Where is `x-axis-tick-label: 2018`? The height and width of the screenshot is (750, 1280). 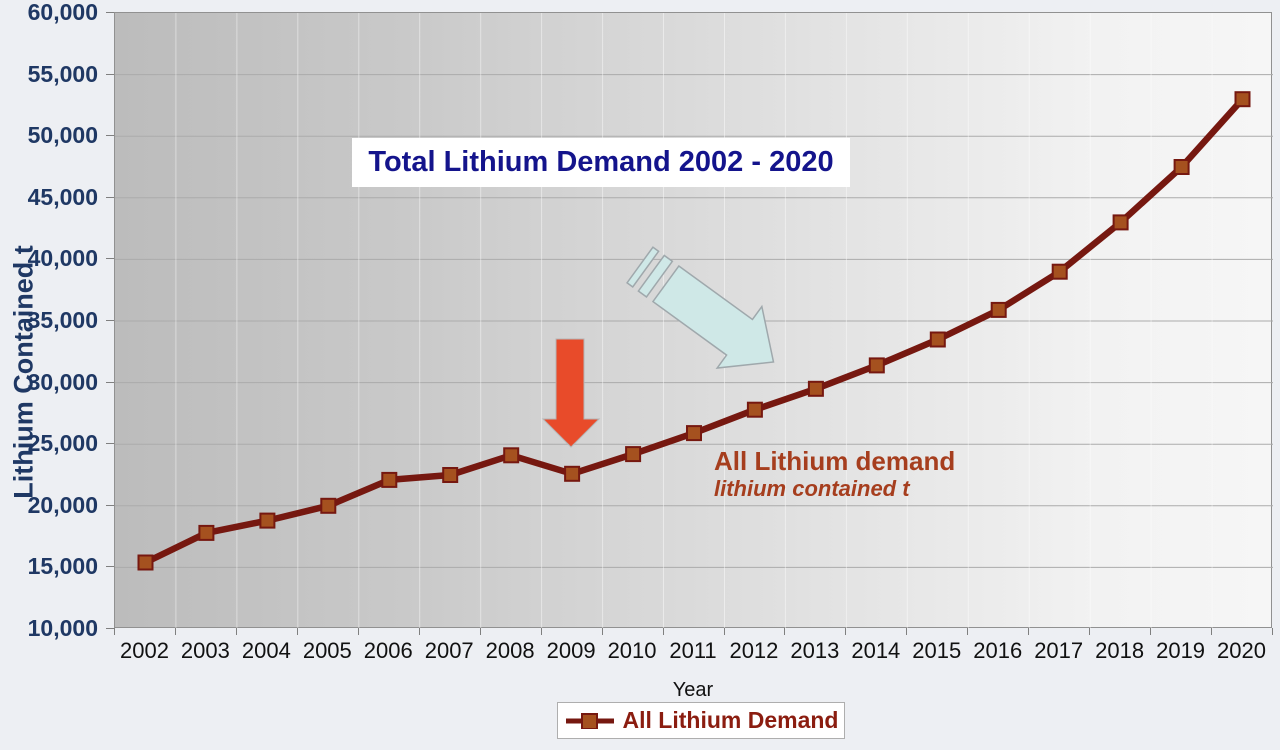 x-axis-tick-label: 2018 is located at coordinates (1120, 650).